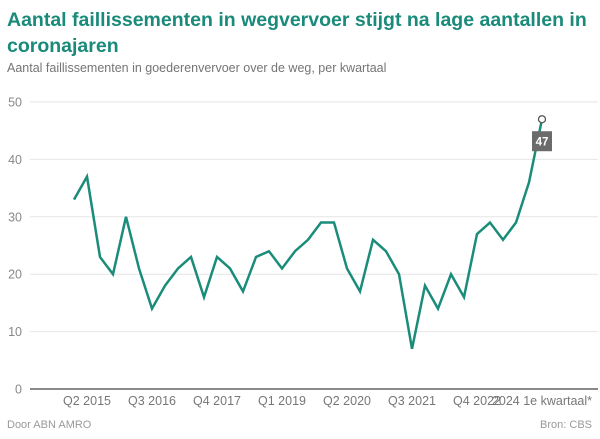 The image size is (600, 439). What do you see at coordinates (15, 160) in the screenshot?
I see `y-tick-label: 40` at bounding box center [15, 160].